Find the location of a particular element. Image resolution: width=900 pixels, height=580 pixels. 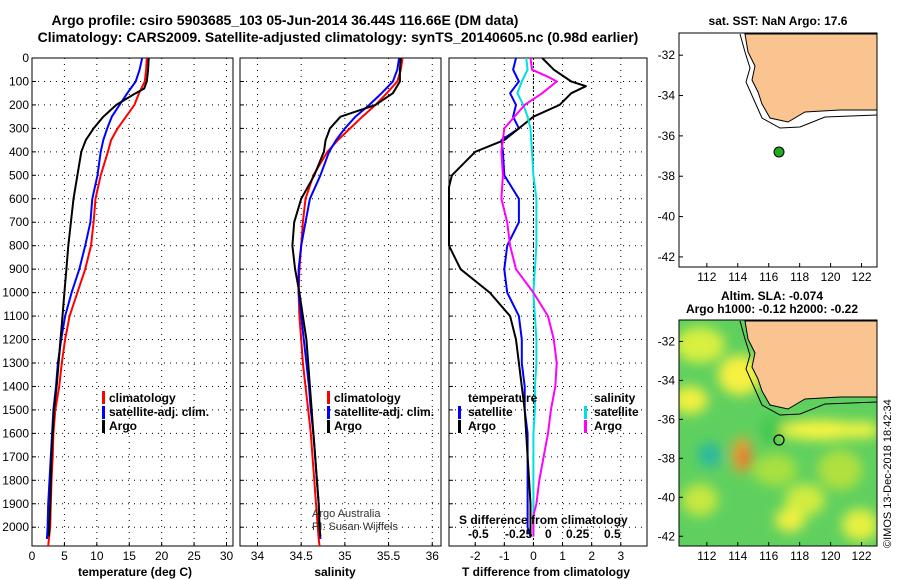

x-axis-label: salinity is located at coordinates (335, 572).